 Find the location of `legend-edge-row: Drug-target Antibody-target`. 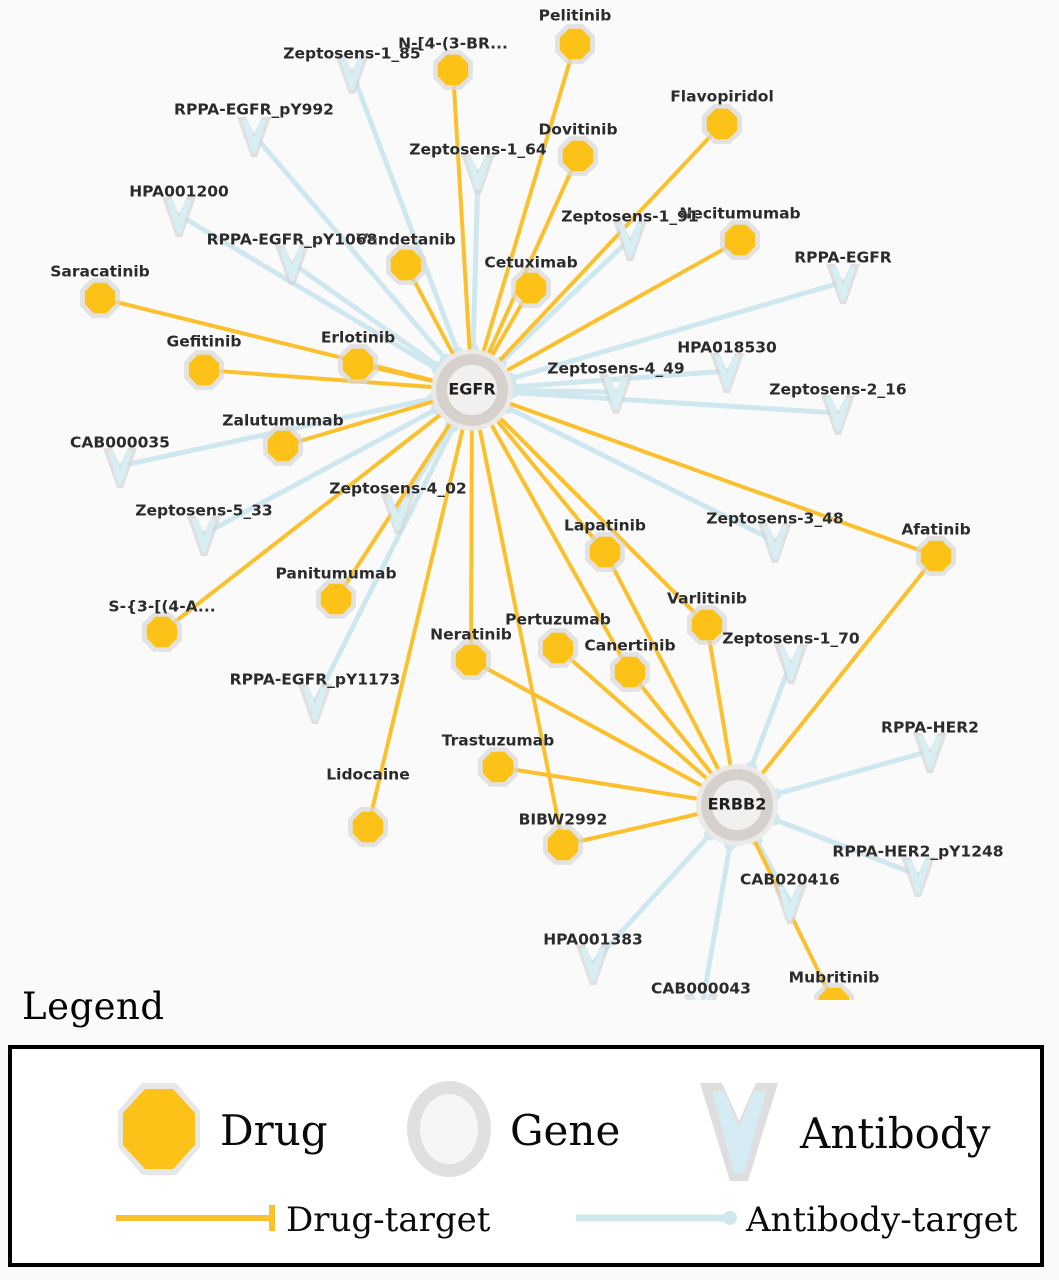

legend-edge-row: Drug-target Antibody-target is located at coordinates (526, 1230).